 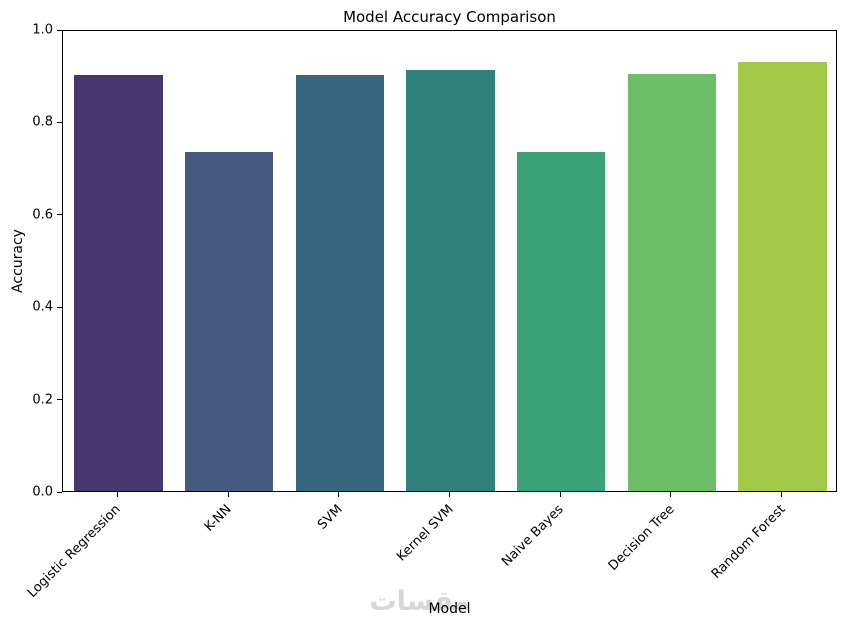 I want to click on y-tick-label: 1.0, so click(x=42, y=30).